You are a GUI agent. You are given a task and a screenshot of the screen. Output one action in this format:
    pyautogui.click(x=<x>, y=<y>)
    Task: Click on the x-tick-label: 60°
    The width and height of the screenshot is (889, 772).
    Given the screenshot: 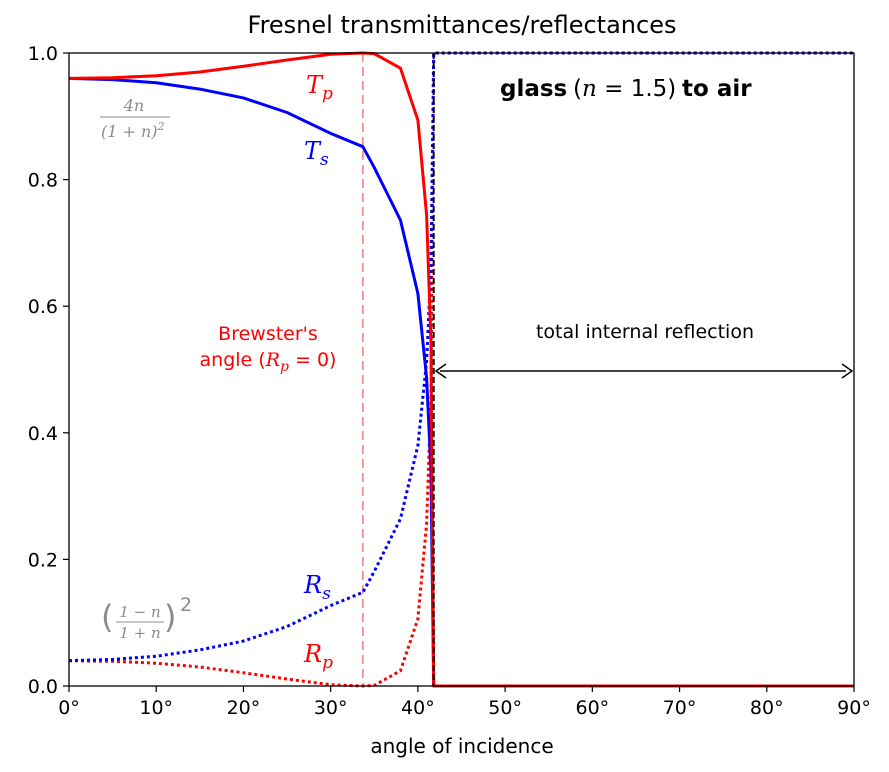 What is the action you would take?
    pyautogui.click(x=592, y=708)
    